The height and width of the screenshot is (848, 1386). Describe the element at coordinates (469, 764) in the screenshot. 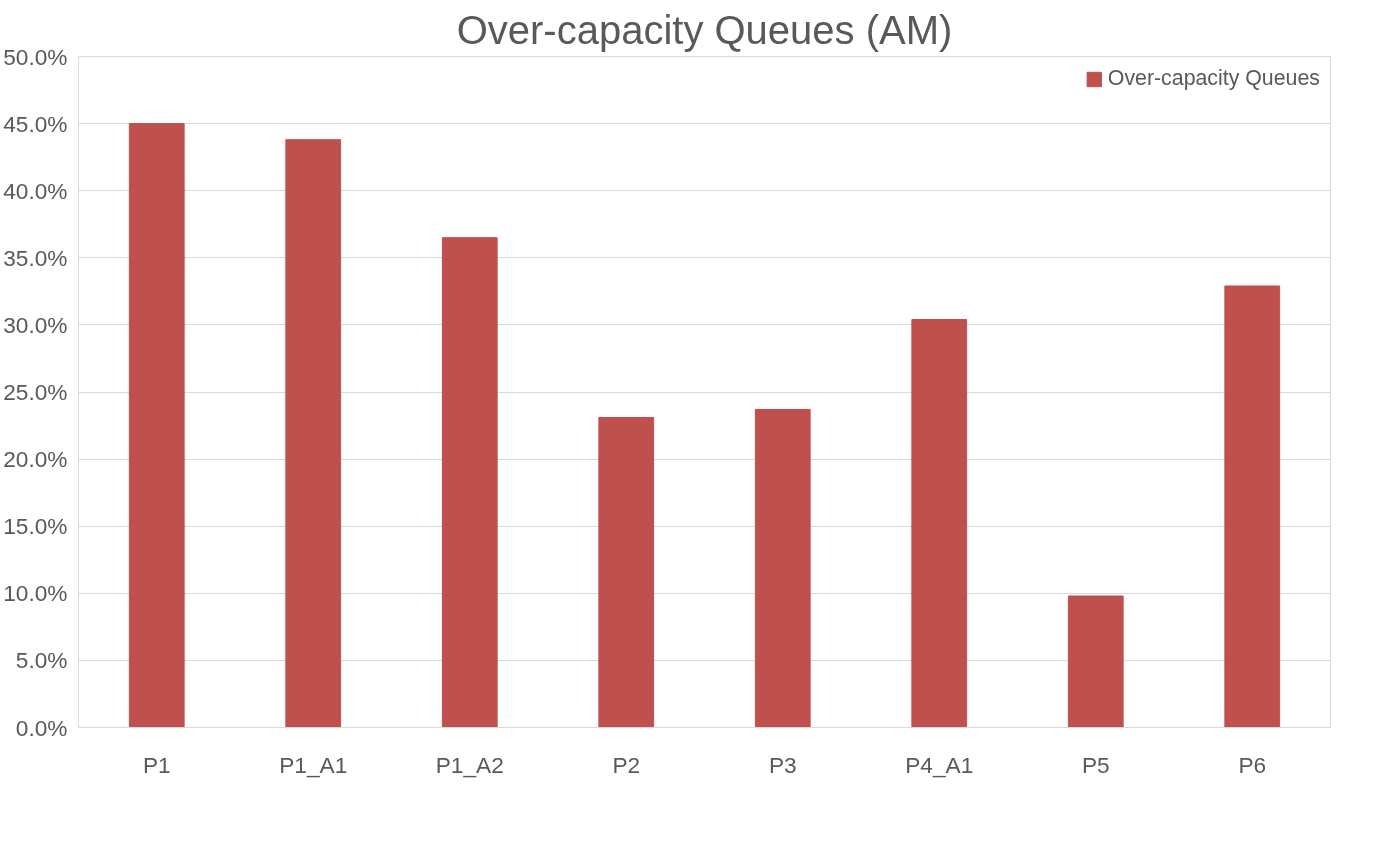

I see `x-tick-label: P1_A2` at that location.